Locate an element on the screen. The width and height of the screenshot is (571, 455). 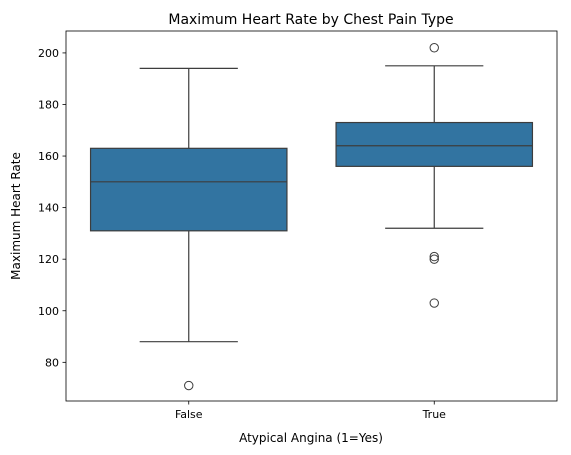
y-tick-label: 120 is located at coordinates (48, 259).